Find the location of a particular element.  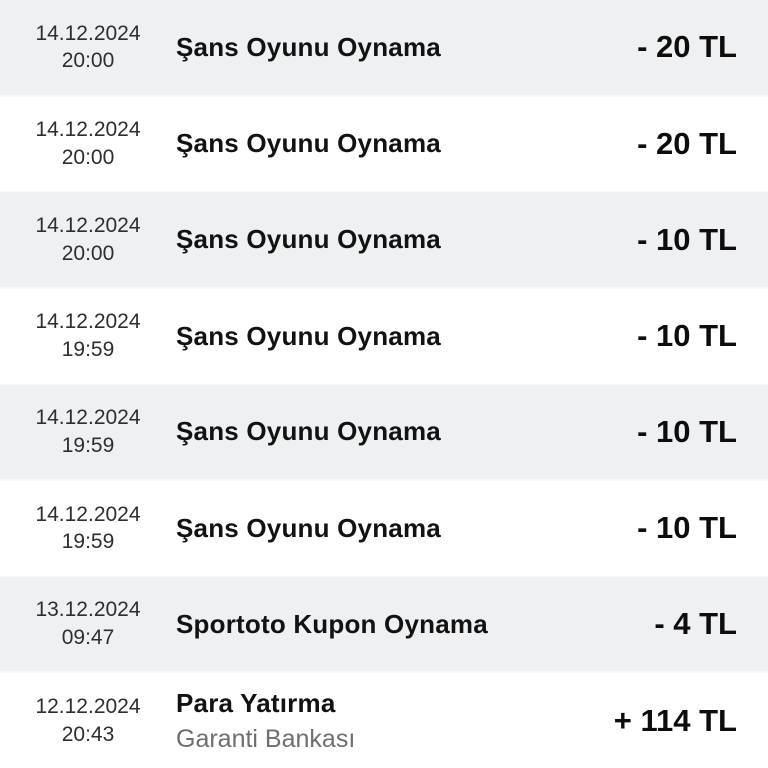

transaction-date: 13.12.2024 is located at coordinates (88, 610).